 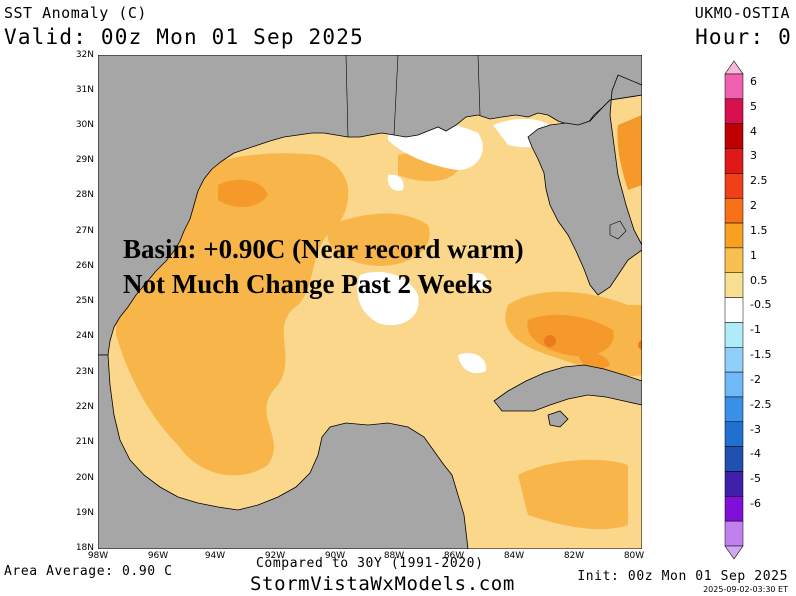 What do you see at coordinates (84, 548) in the screenshot?
I see `lat-label: 18N` at bounding box center [84, 548].